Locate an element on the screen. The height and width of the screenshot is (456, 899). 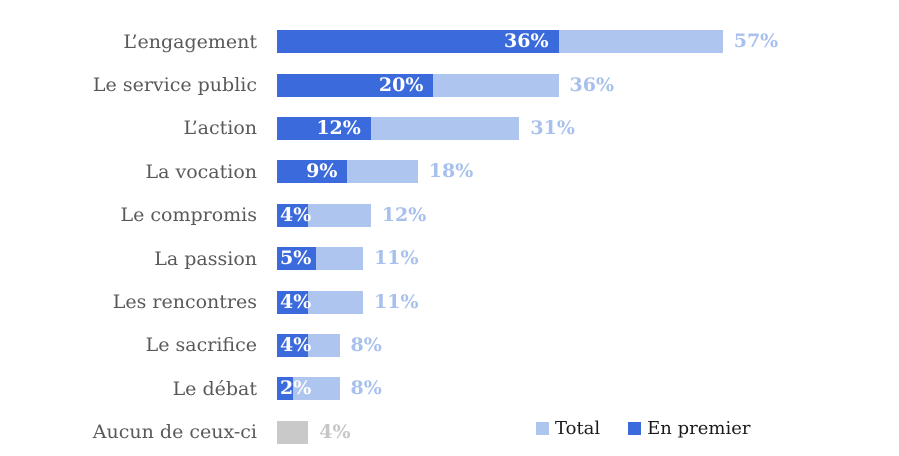
category-label: Le débat is located at coordinates (214, 388).